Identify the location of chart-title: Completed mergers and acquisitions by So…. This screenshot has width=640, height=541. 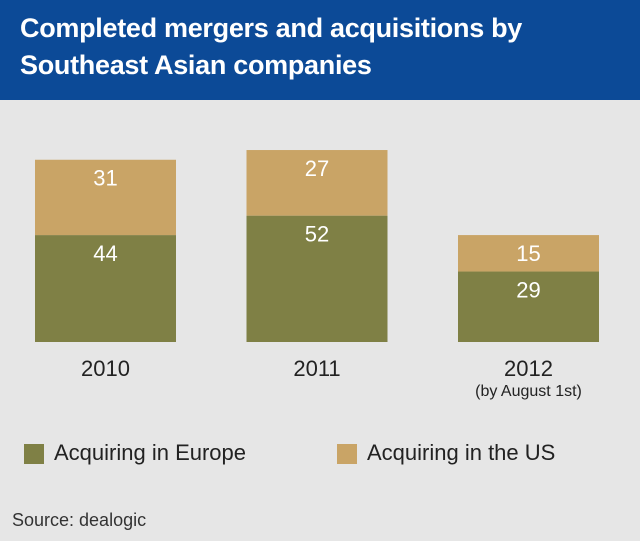
(271, 46).